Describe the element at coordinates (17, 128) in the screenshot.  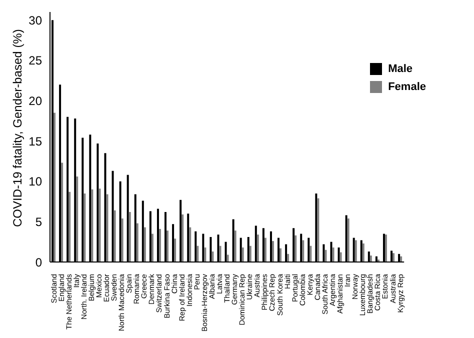
I see `y-axis-title: COVID-19 fatality, Gender-based (%)` at that location.